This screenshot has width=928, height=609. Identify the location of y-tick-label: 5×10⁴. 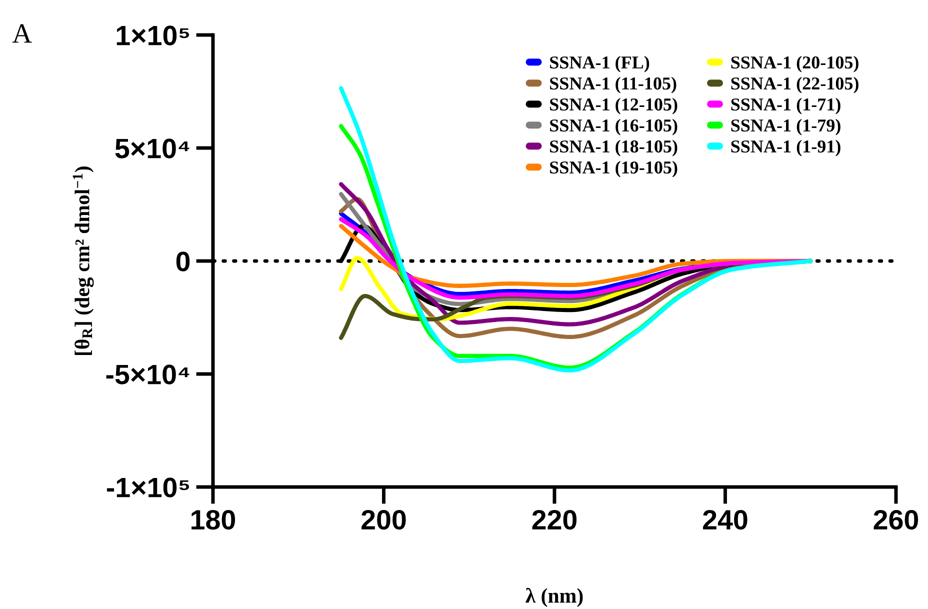
(152, 148).